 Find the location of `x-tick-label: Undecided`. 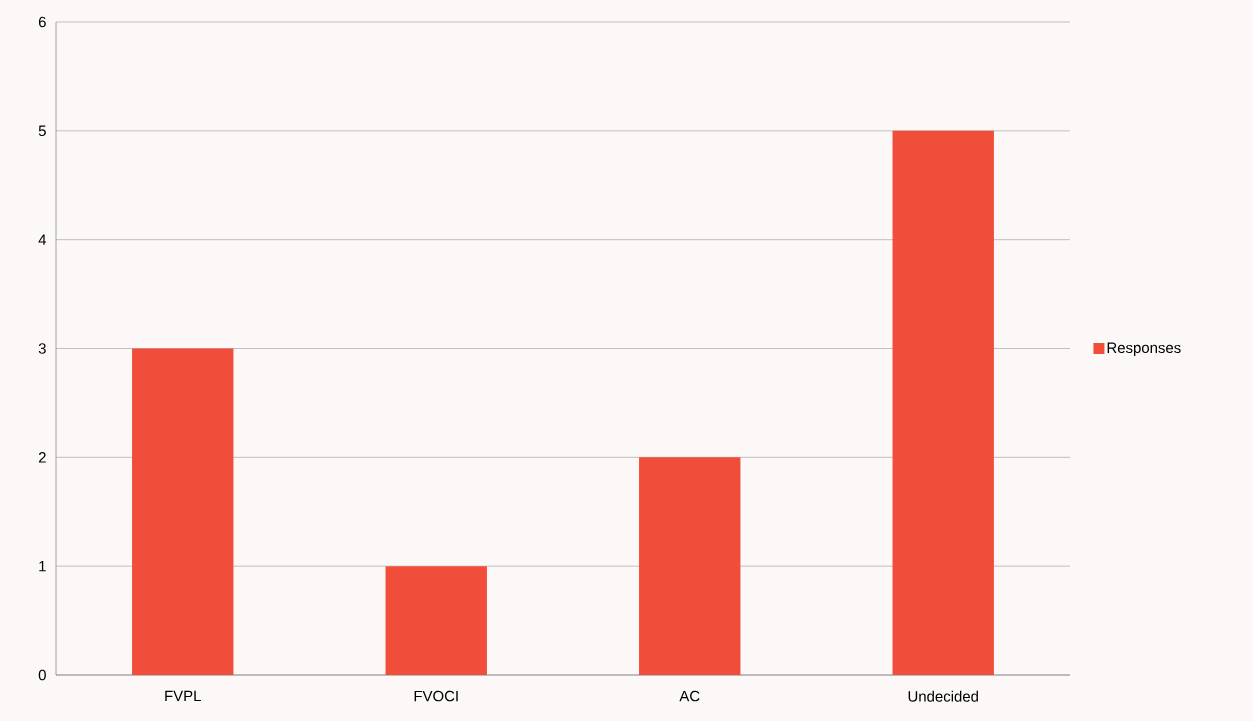

x-tick-label: Undecided is located at coordinates (943, 696).